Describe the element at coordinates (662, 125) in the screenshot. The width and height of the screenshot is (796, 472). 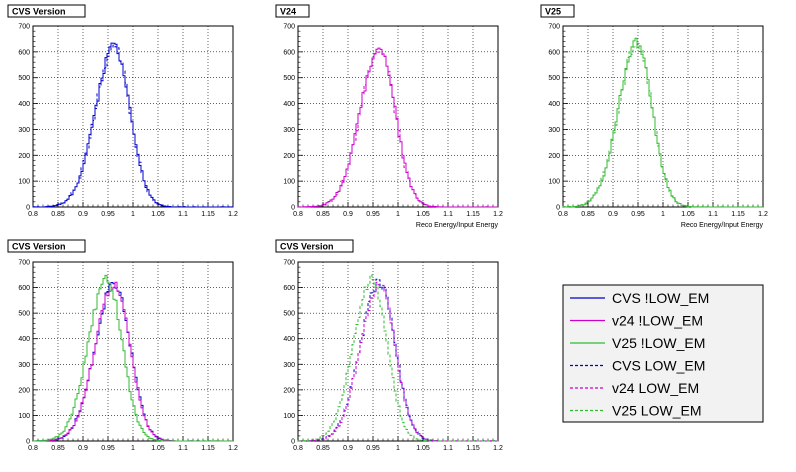
I see `histogram-series-v25-dashed` at that location.